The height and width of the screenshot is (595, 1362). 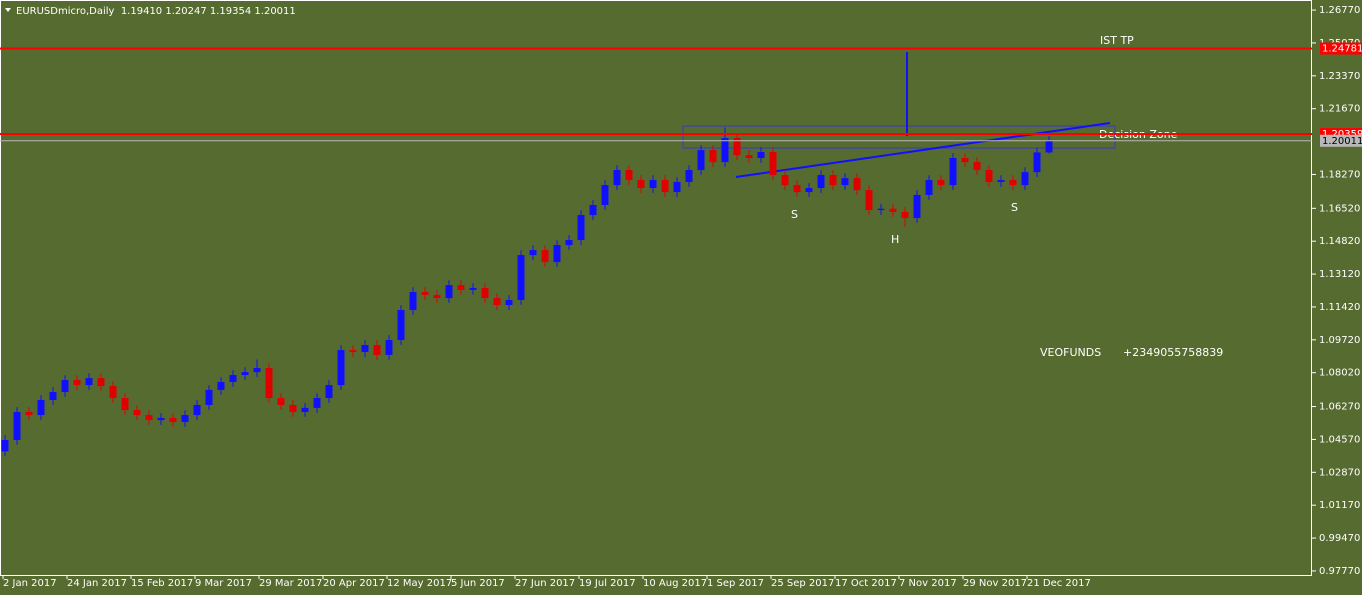 What do you see at coordinates (1339, 472) in the screenshot?
I see `y-tick-label: 1.02870` at bounding box center [1339, 472].